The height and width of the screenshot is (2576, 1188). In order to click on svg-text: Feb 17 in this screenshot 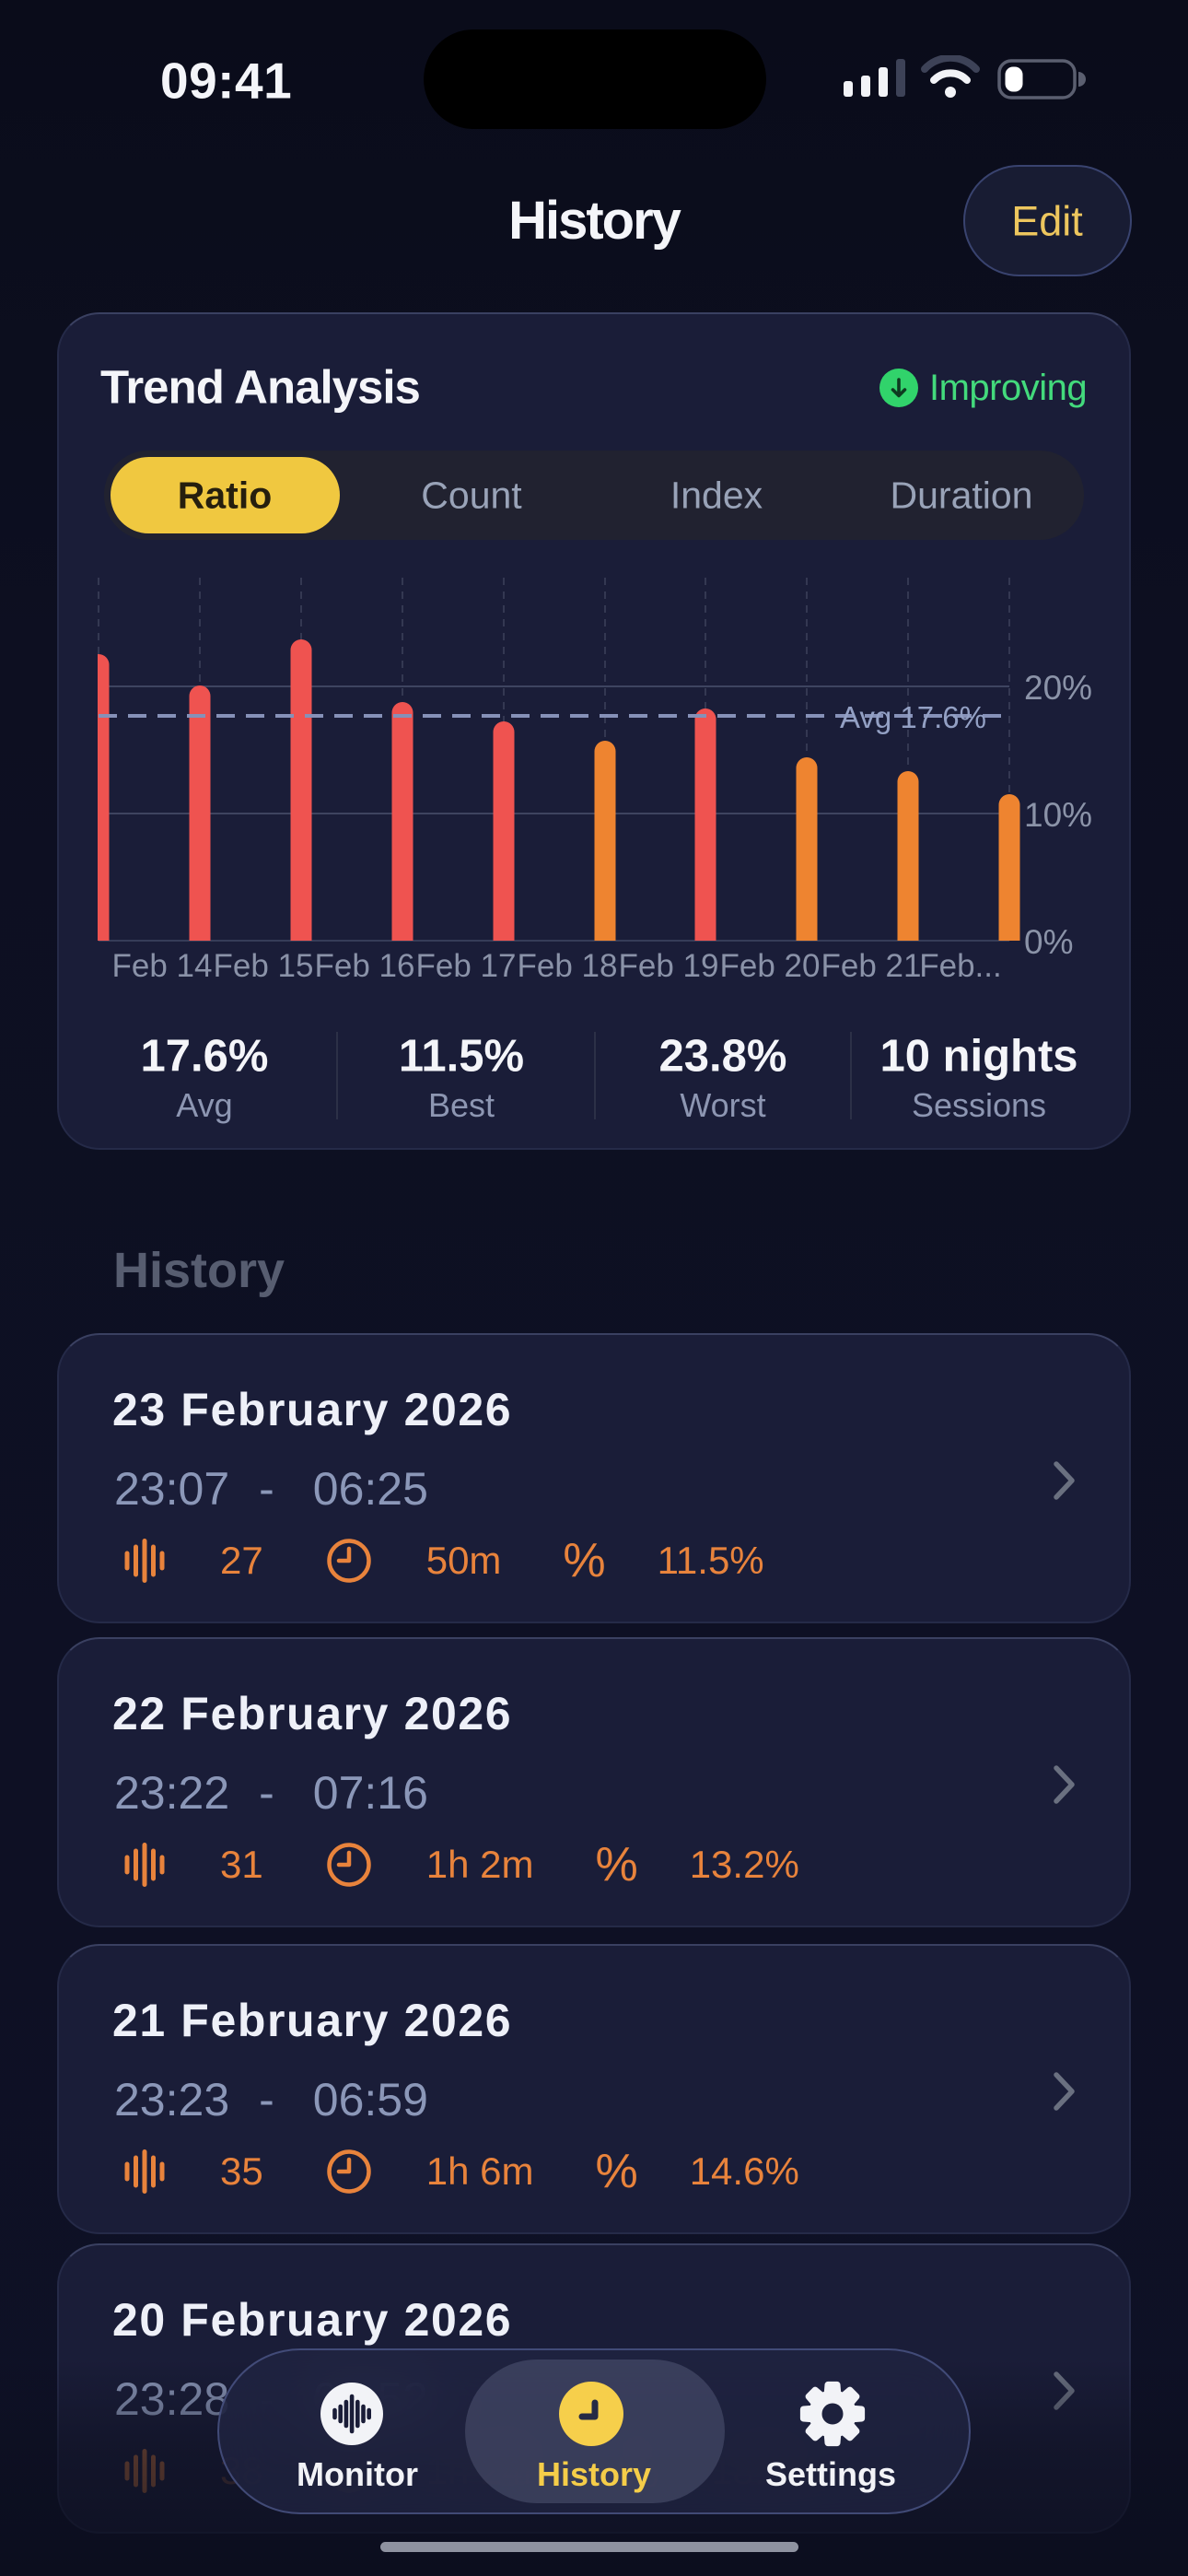, I will do `click(466, 966)`.